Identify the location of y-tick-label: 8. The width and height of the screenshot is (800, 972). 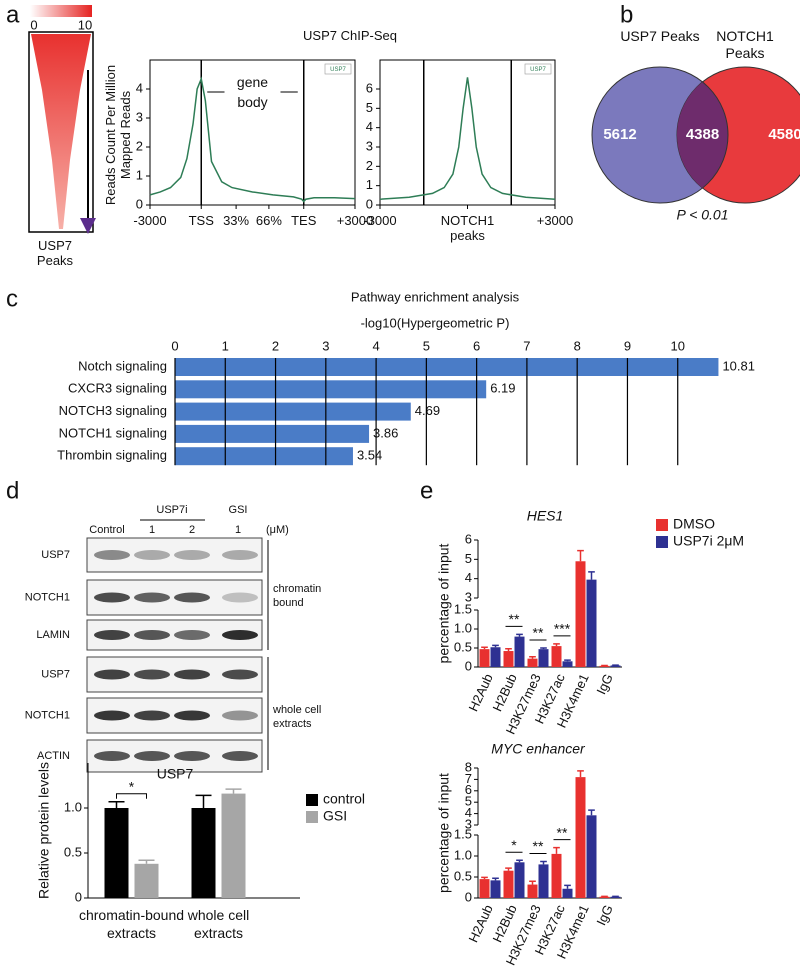
(468, 766).